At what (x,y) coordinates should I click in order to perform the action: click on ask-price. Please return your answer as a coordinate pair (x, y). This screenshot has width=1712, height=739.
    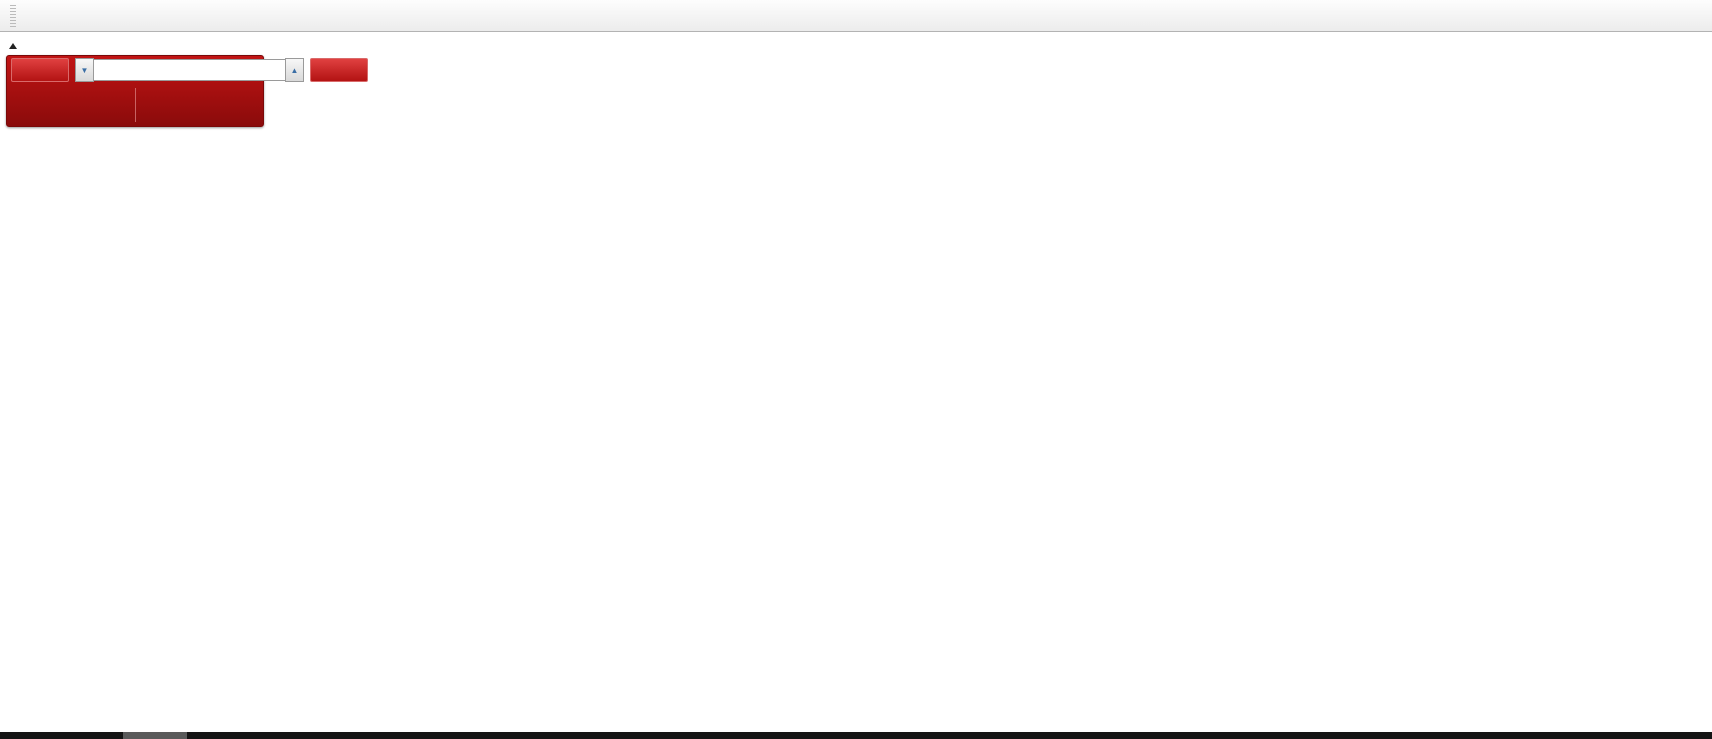
    Looking at the image, I should click on (200, 105).